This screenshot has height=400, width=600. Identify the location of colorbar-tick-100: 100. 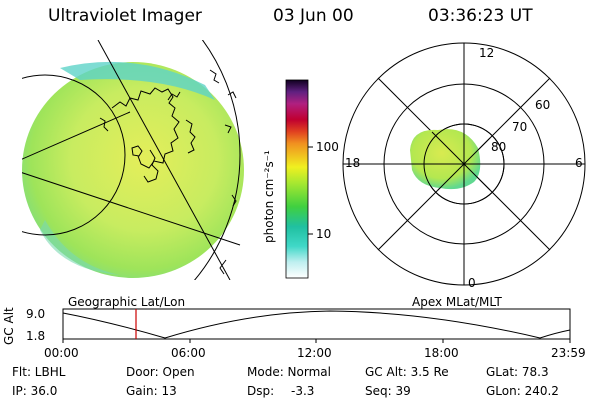
(327, 147).